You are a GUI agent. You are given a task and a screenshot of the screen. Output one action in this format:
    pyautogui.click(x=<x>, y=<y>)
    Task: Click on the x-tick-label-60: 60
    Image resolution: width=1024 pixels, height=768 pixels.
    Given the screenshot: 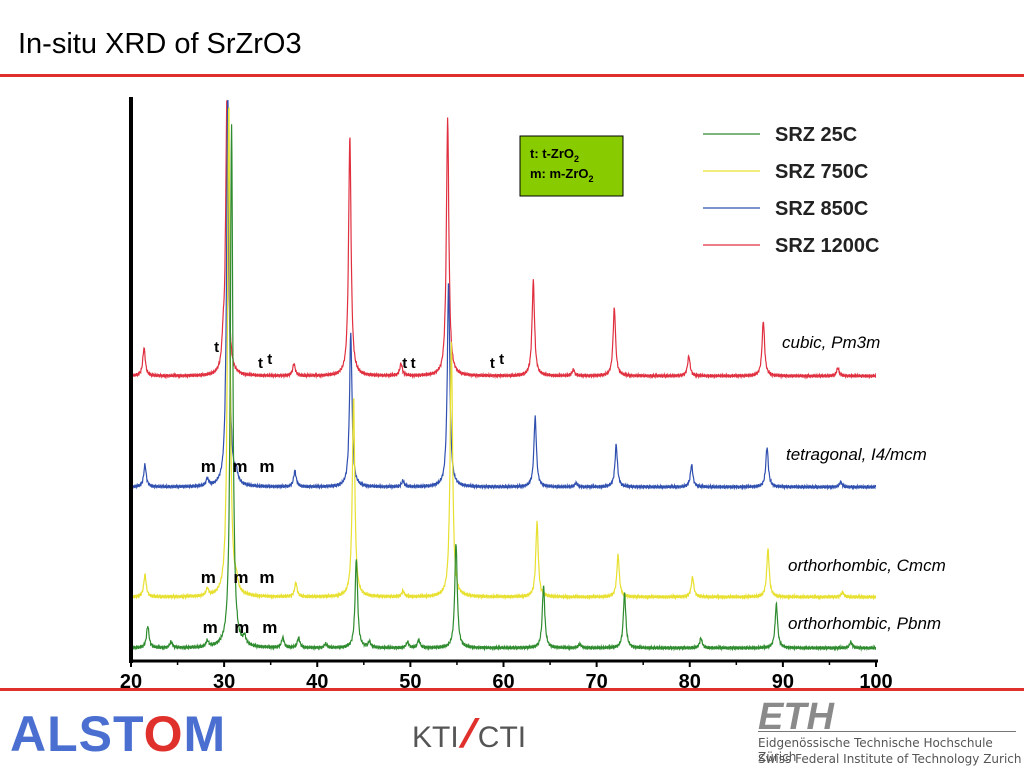 What is the action you would take?
    pyautogui.click(x=503, y=680)
    